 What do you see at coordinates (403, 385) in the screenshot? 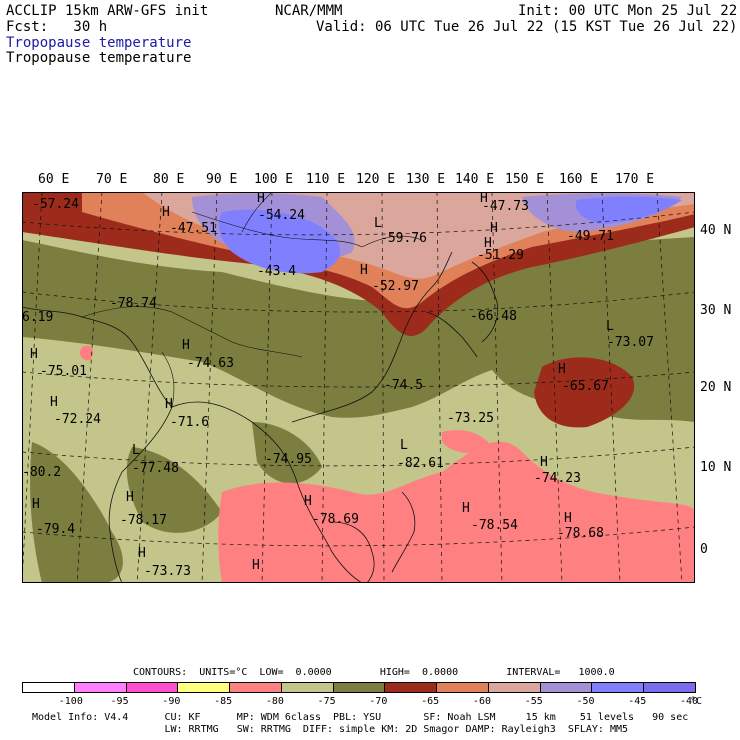
I see `temperature-value-label: -74.5` at bounding box center [403, 385].